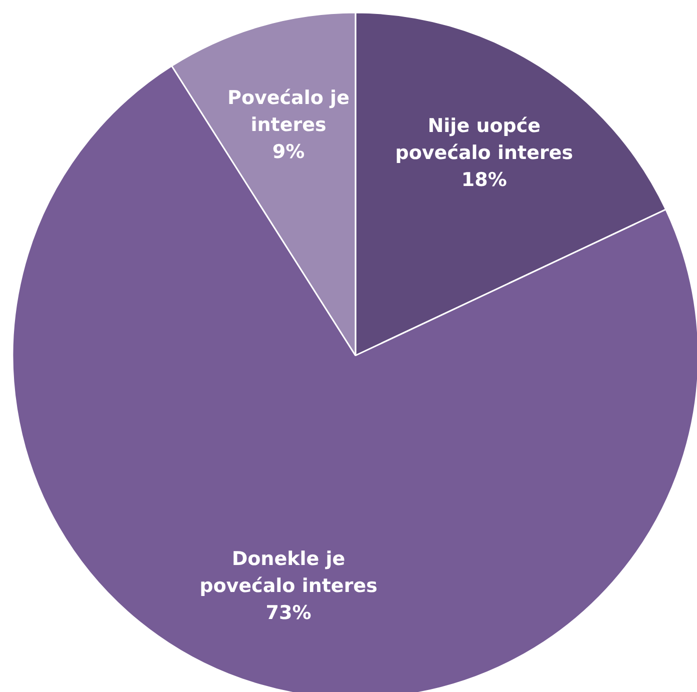 The image size is (697, 692). What do you see at coordinates (289, 111) in the screenshot?
I see `slice-label: Povećalo je interes` at bounding box center [289, 111].